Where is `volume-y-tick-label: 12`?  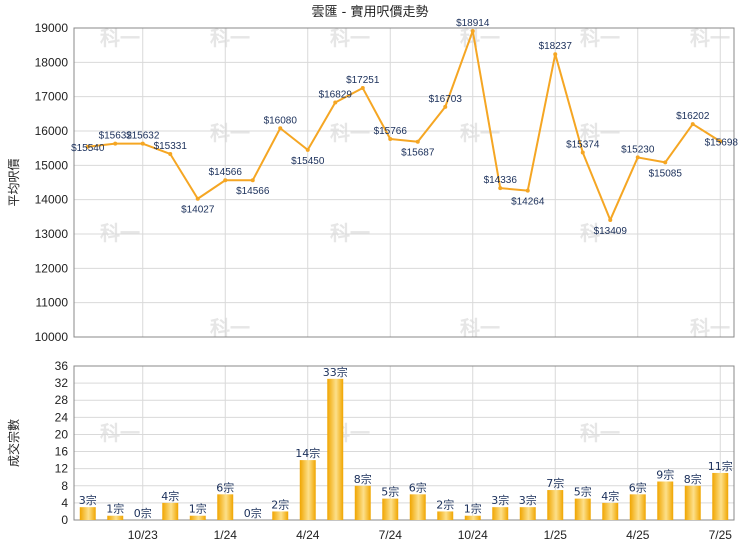 volume-y-tick-label: 12 is located at coordinates (62, 469).